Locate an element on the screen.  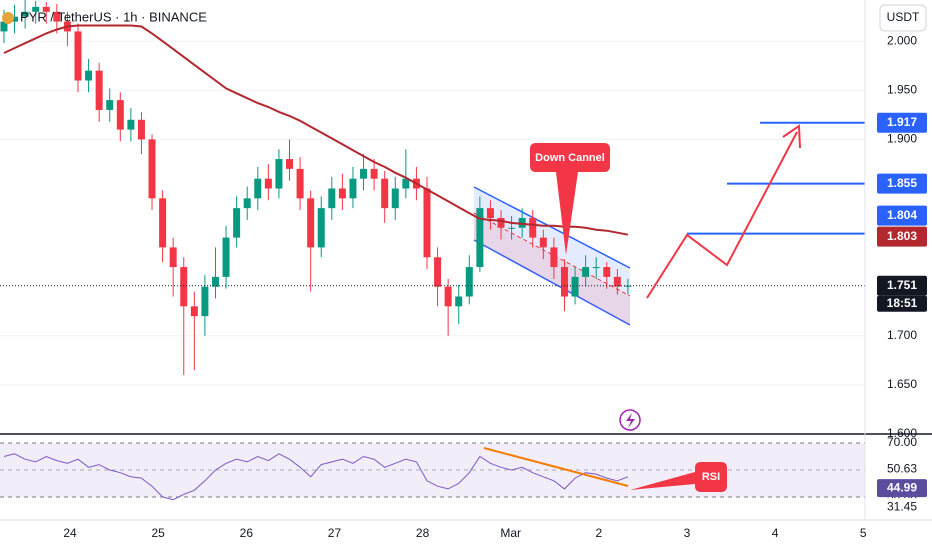
rsi-badge-text: 44.99 is located at coordinates (902, 487).